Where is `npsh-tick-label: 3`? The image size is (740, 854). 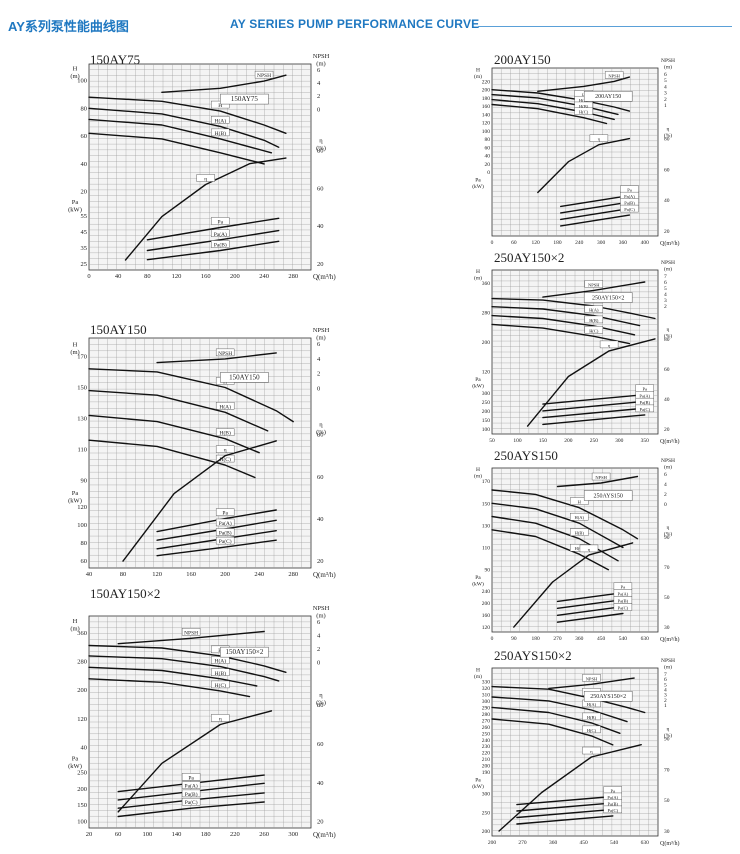 npsh-tick-label: 3 is located at coordinates (665, 301).